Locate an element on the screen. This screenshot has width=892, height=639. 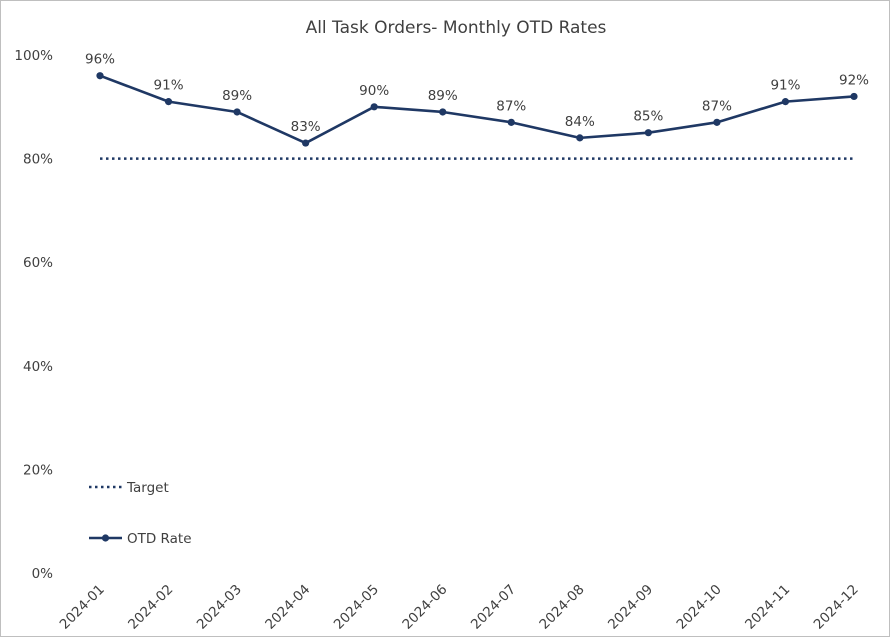
otd-rate-data-label: 96% is located at coordinates (100, 60).